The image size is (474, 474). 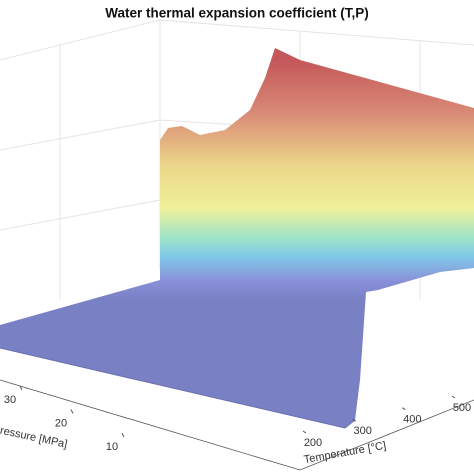 I want to click on surface-edge, so click(x=178, y=388).